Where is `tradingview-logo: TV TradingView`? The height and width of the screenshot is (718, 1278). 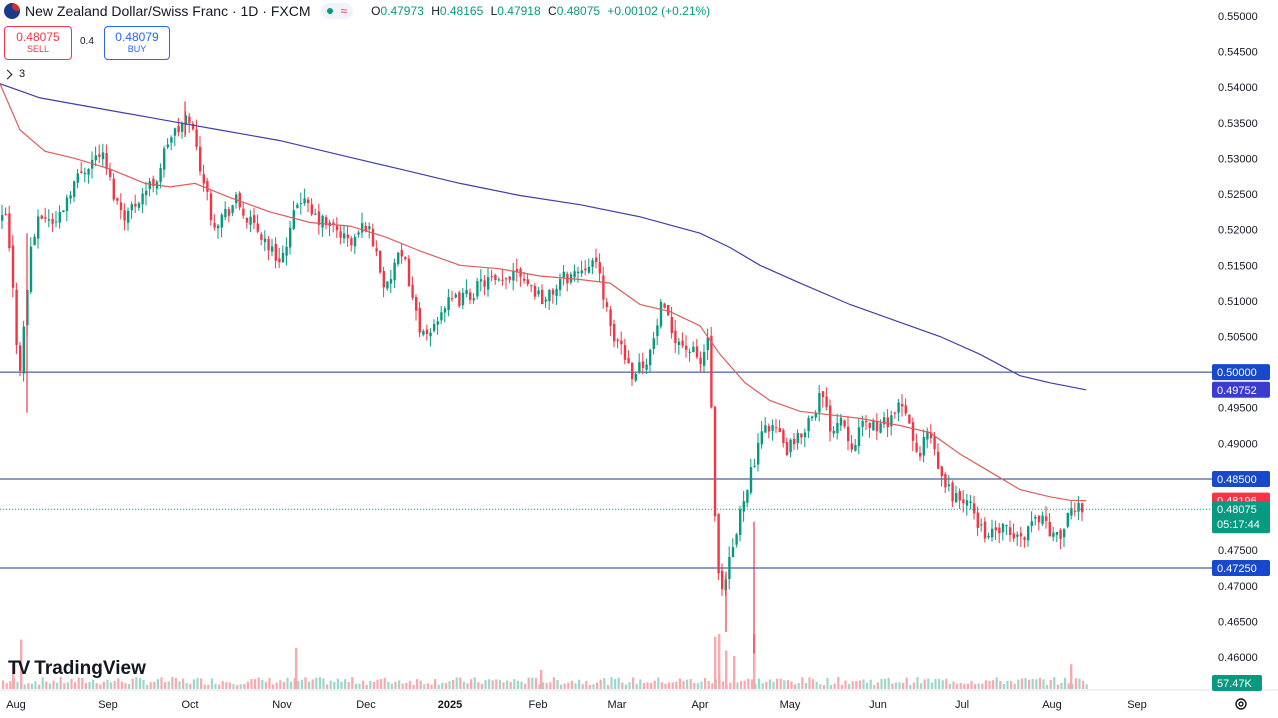
tradingview-logo: TV TradingView is located at coordinates (77, 669).